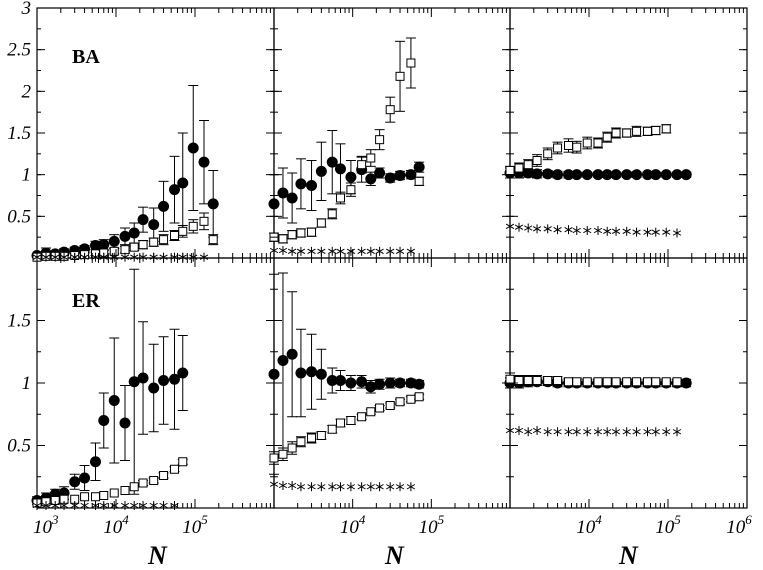 The width and height of the screenshot is (763, 570). What do you see at coordinates (27, 91) in the screenshot?
I see `y-tick-label: 2` at bounding box center [27, 91].